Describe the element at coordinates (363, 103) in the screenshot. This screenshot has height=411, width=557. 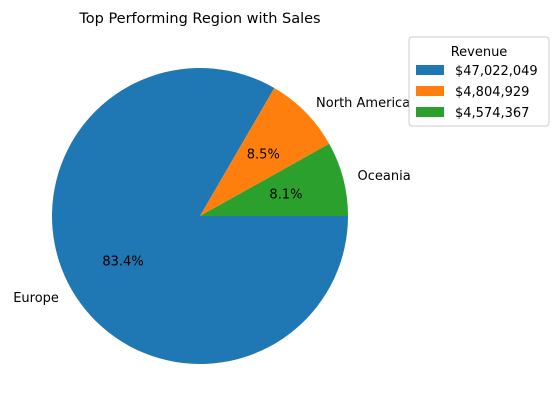
I see `slice-label-north-america: North America` at that location.